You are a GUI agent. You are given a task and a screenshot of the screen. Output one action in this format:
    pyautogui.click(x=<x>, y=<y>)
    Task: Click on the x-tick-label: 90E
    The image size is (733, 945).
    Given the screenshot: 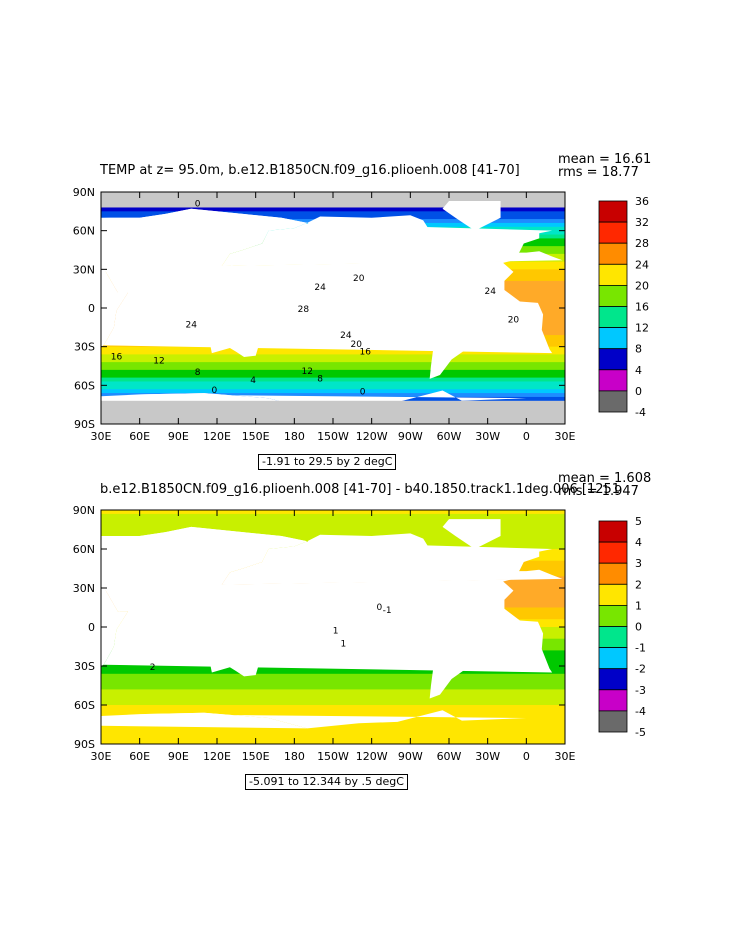 What is the action you would take?
    pyautogui.click(x=178, y=756)
    